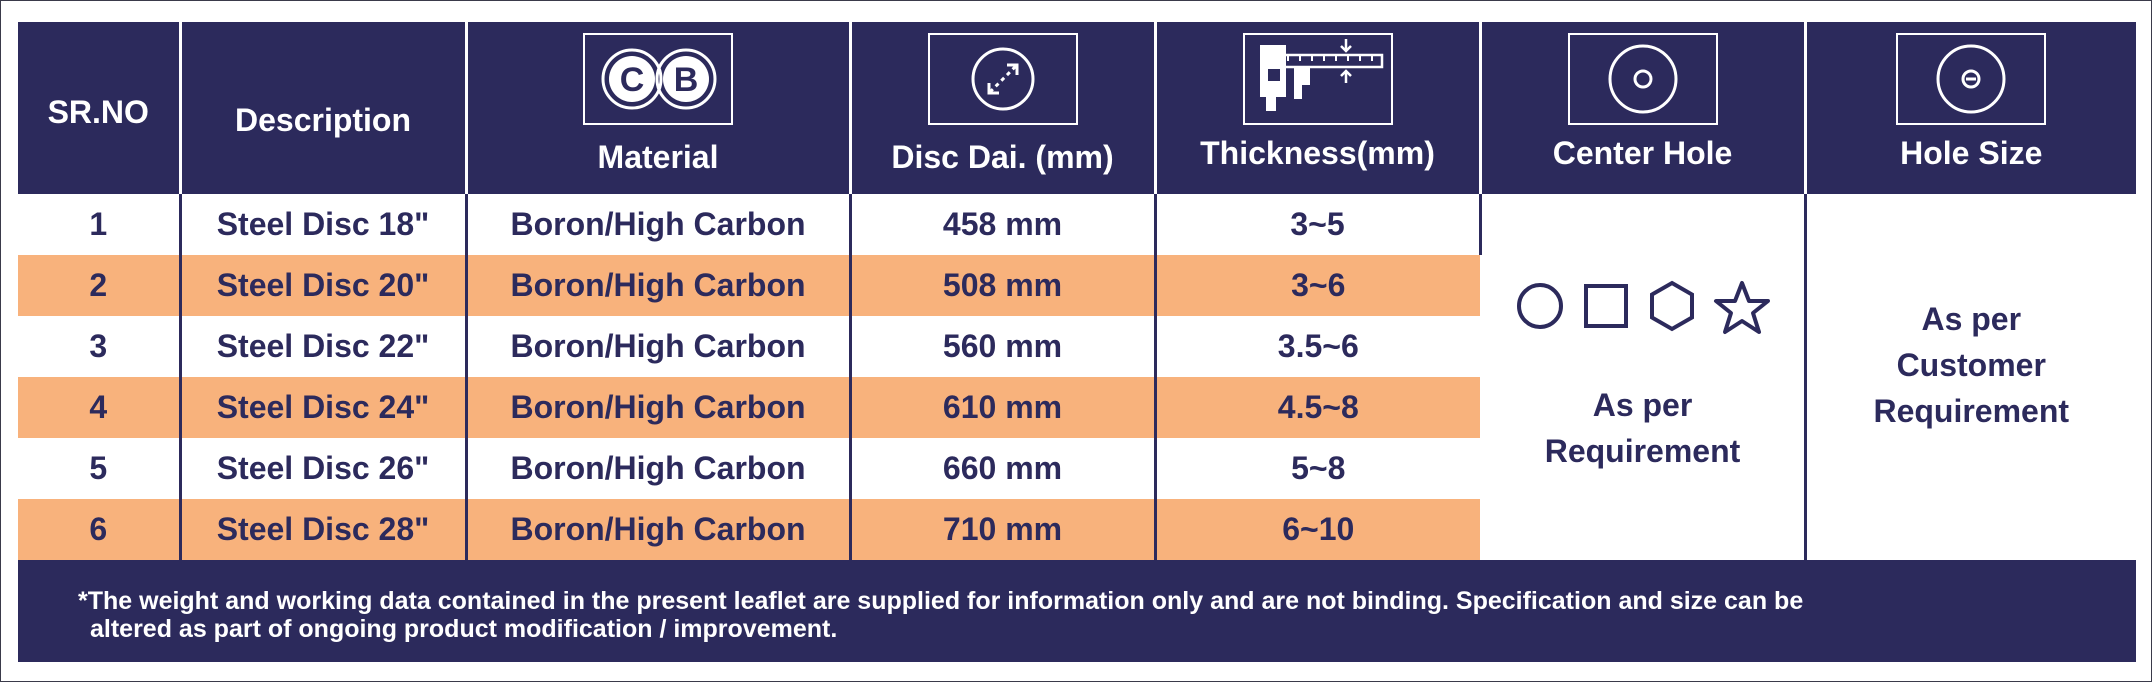 The width and height of the screenshot is (2152, 682). Describe the element at coordinates (1671, 306) in the screenshot. I see `hexagon-icon` at that location.